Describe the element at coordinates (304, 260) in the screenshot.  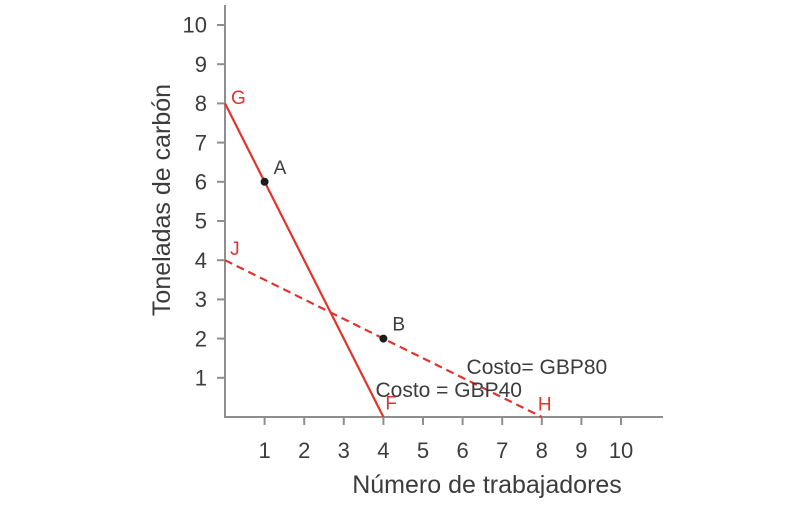
I see `line-isocost-GBP40` at that location.